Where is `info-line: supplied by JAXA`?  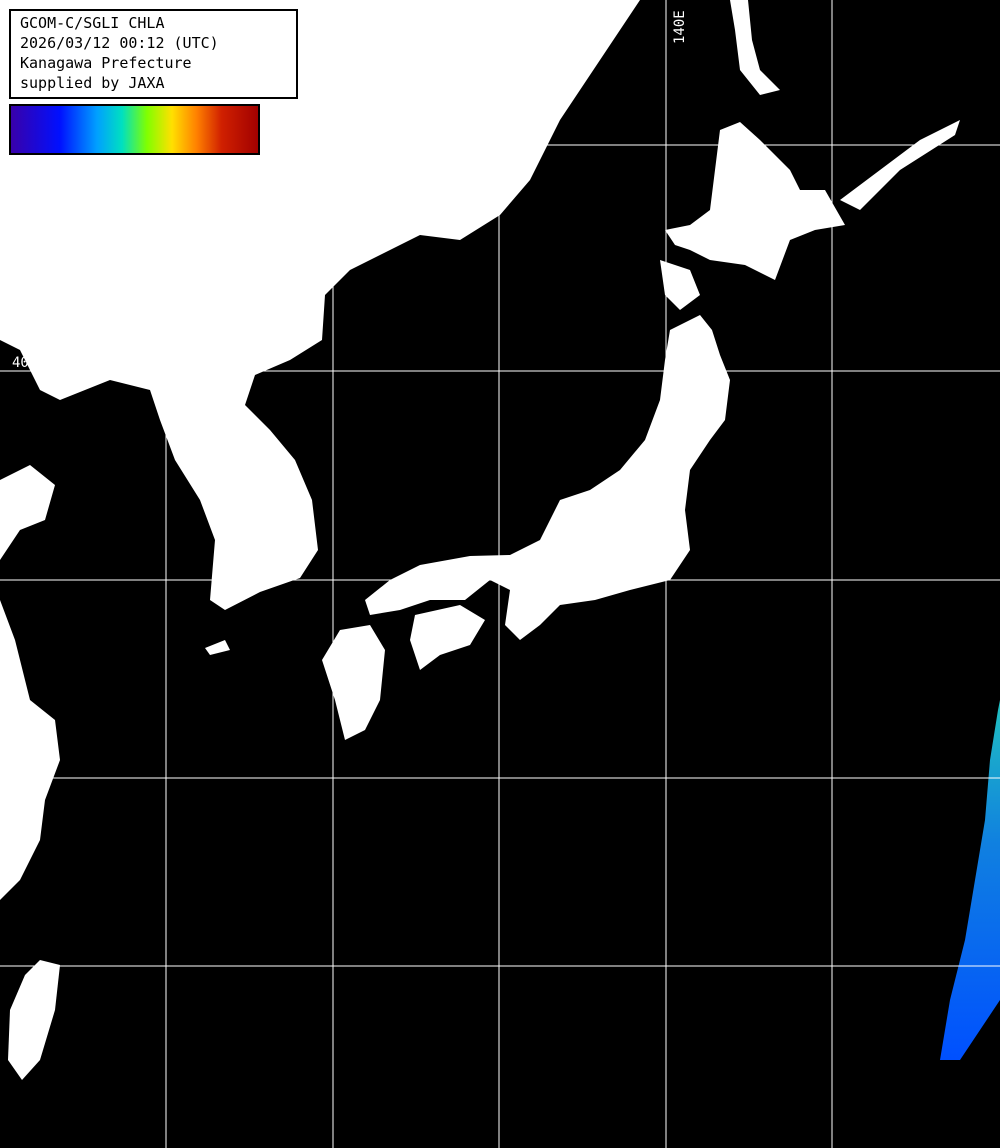 info-line: supplied by JAXA is located at coordinates (92, 83).